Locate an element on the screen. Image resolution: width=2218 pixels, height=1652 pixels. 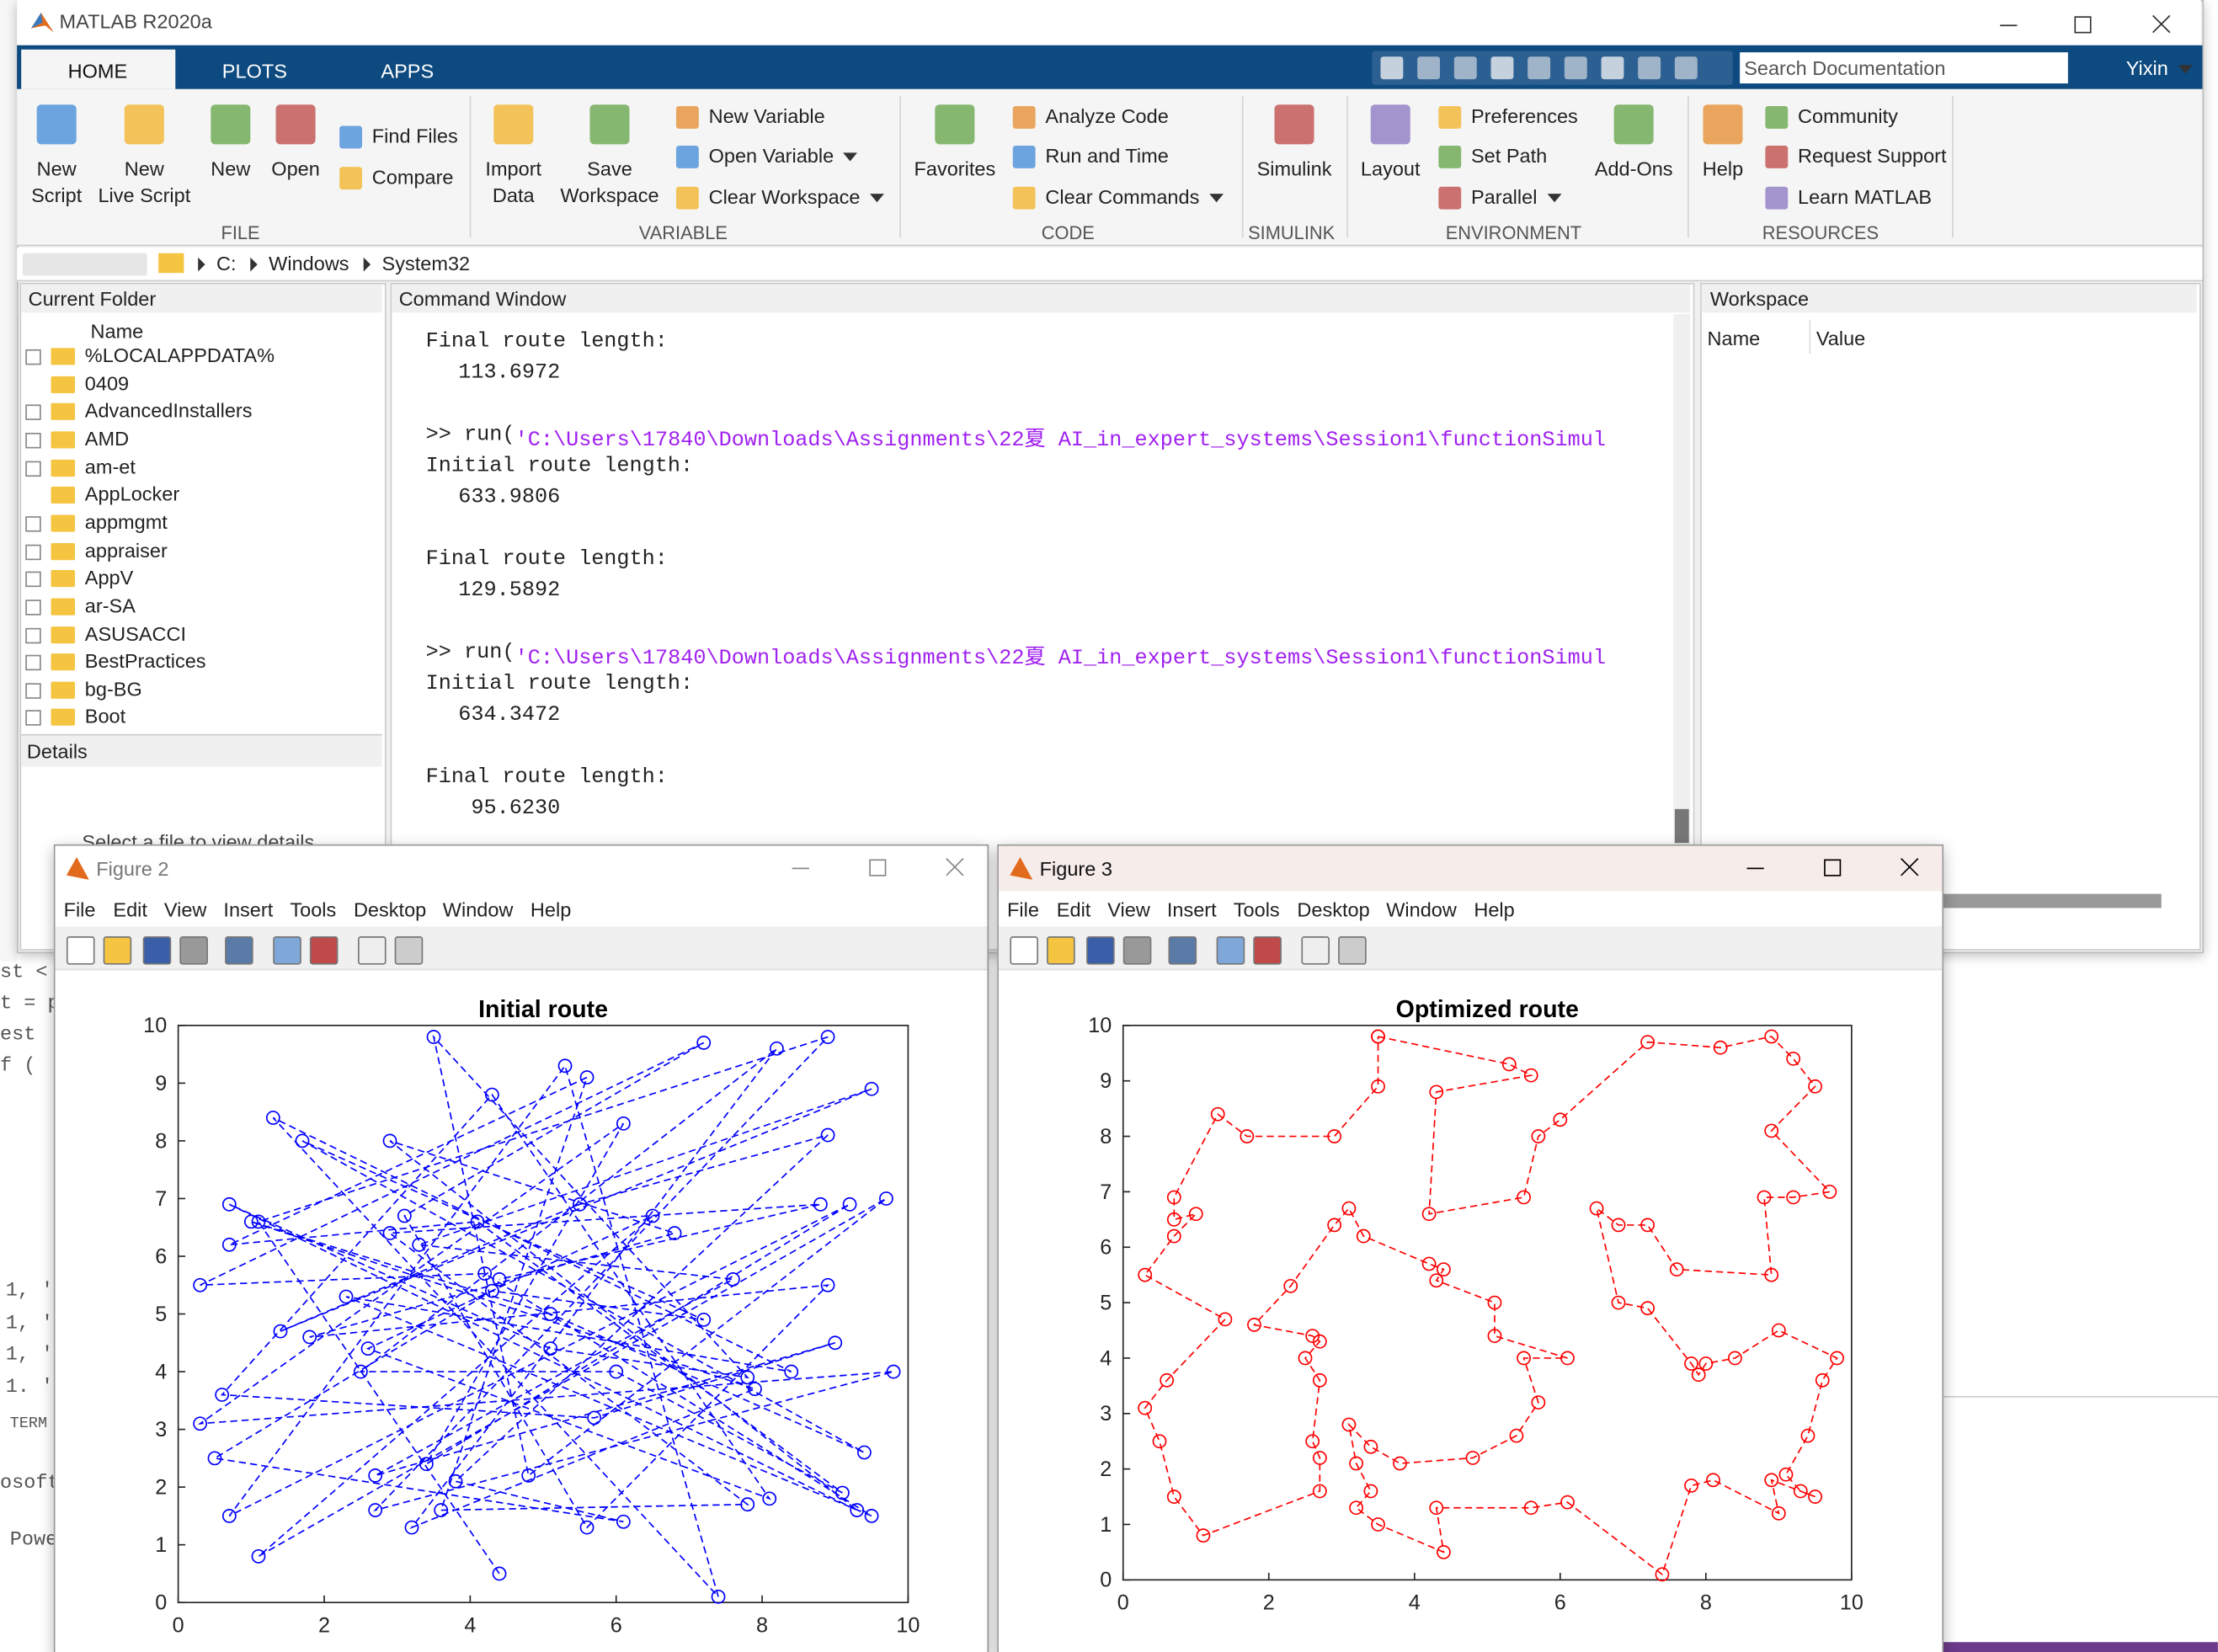
tool-button-label: Clear Commands is located at coordinates (1135, 196).